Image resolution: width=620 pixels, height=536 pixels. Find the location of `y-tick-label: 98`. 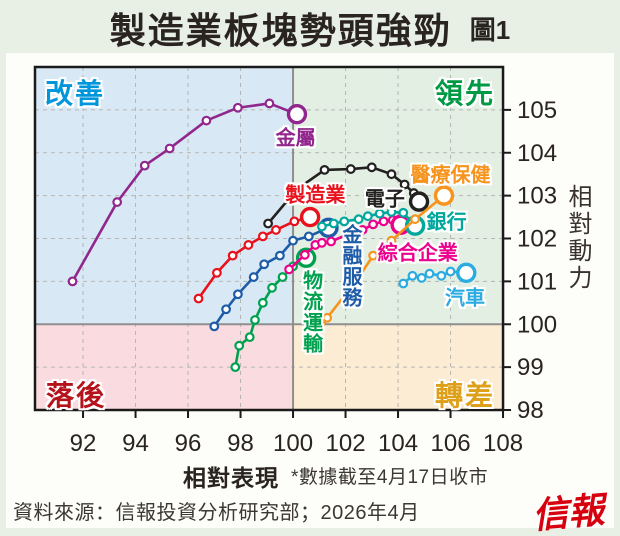

y-tick-label: 98 is located at coordinates (530, 410).